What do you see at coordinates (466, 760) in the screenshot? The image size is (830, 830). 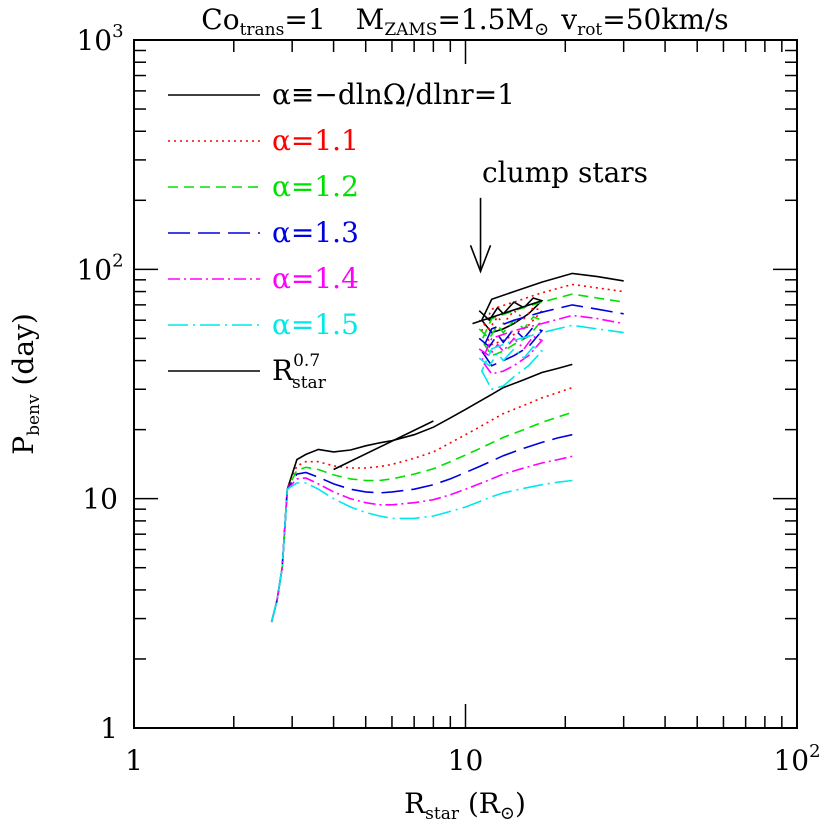 I see `x-tick-label-1: 10` at bounding box center [466, 760].